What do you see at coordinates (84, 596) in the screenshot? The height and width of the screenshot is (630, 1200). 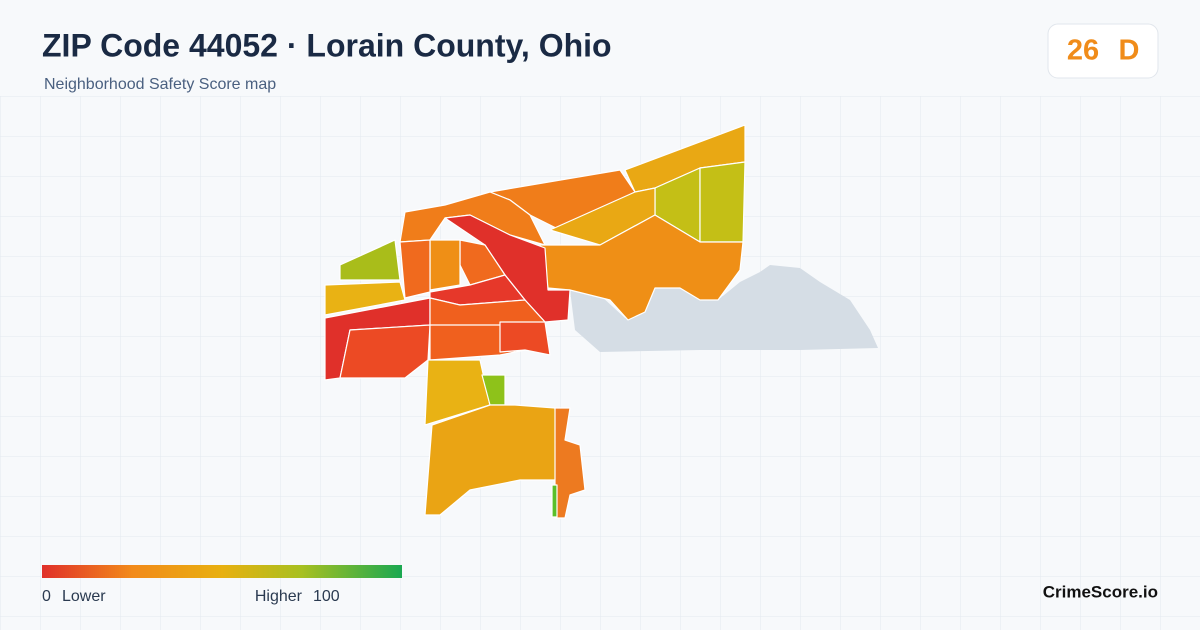 I see `legend-min-label: Lower` at bounding box center [84, 596].